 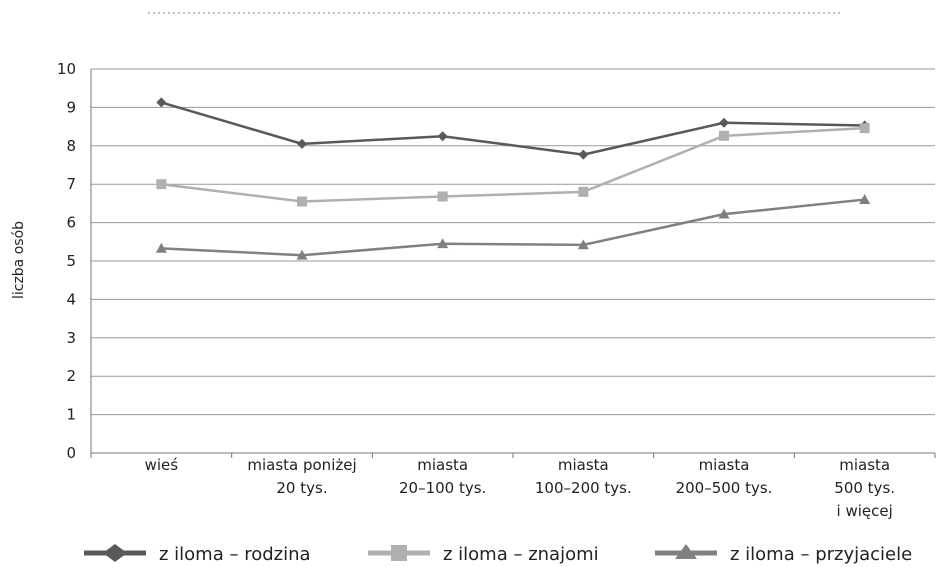 What do you see at coordinates (71, 146) in the screenshot?
I see `y-tick-label: 8` at bounding box center [71, 146].